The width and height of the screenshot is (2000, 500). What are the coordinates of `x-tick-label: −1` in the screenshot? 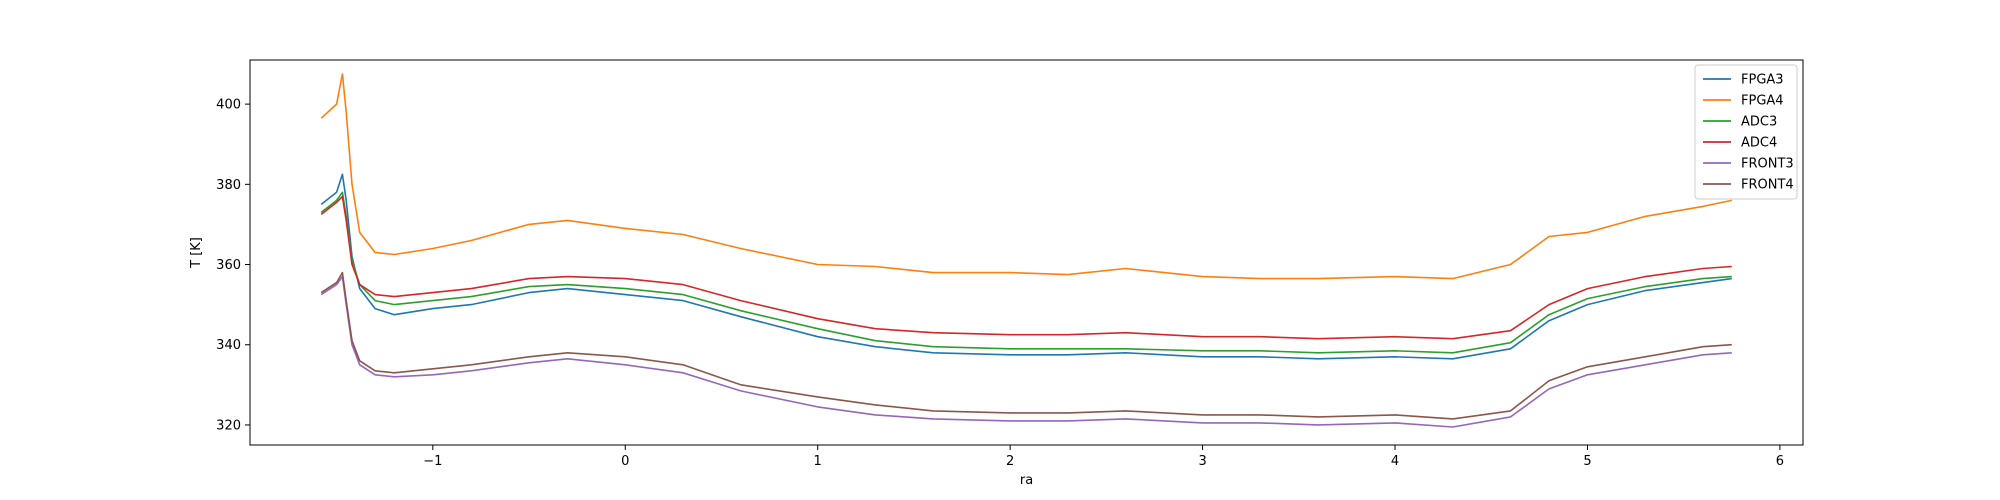 It's located at (432, 461).